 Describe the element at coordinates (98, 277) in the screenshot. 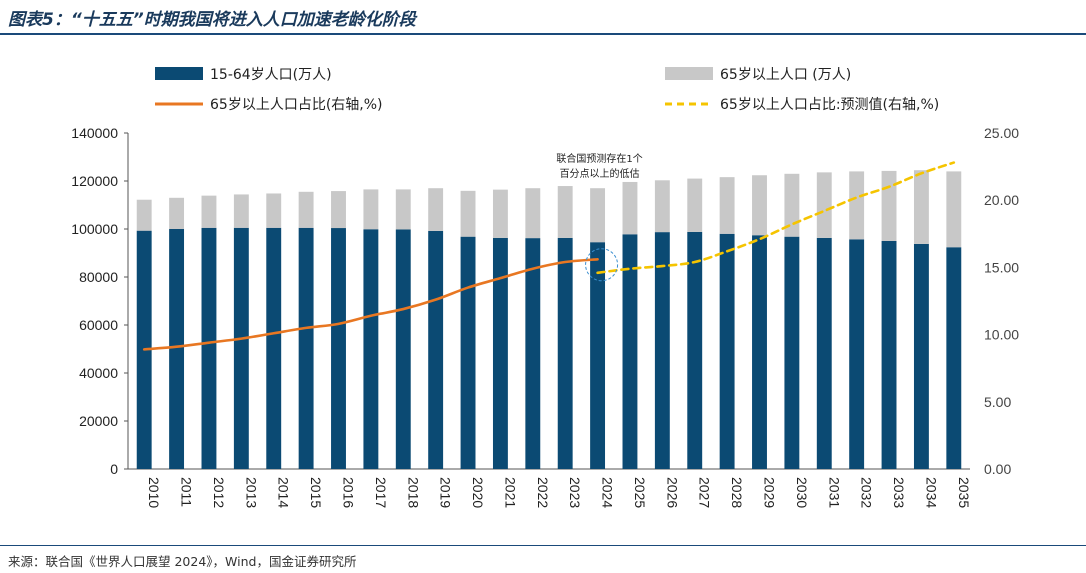

I see `y-left-tick-label: 80000` at that location.